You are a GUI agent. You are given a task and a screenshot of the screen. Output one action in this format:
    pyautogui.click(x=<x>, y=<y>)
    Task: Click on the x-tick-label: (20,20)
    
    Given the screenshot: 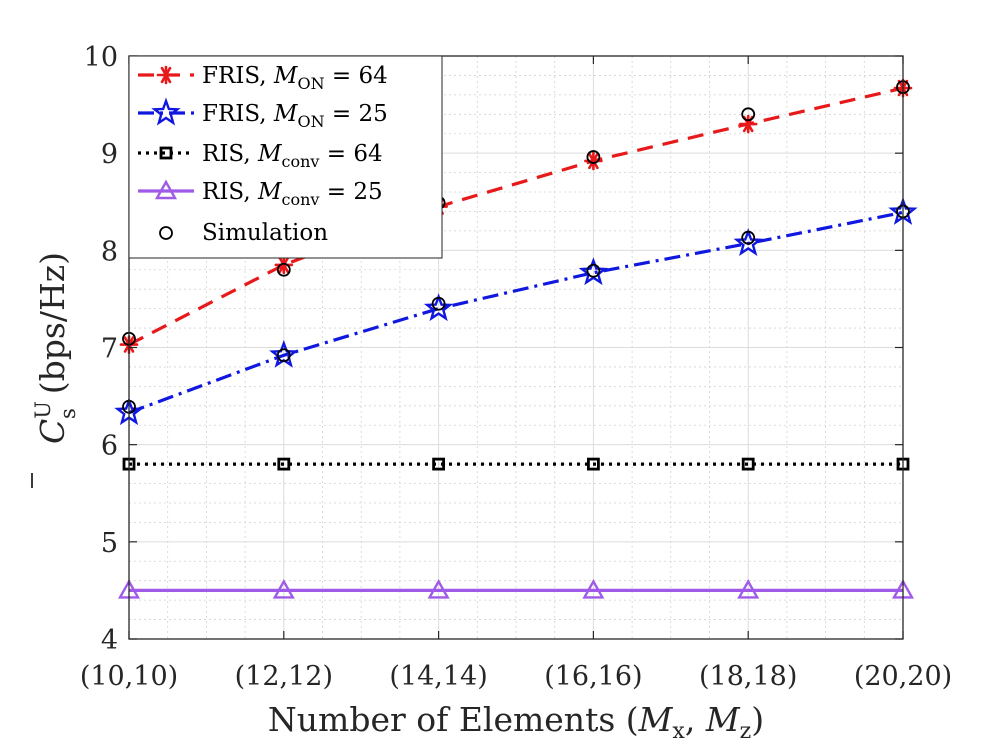 What is the action you would take?
    pyautogui.click(x=903, y=676)
    